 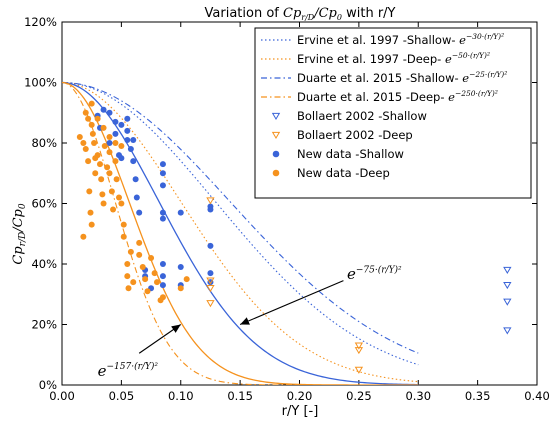 I want to click on x-tick-label: 0.15, so click(x=240, y=396).